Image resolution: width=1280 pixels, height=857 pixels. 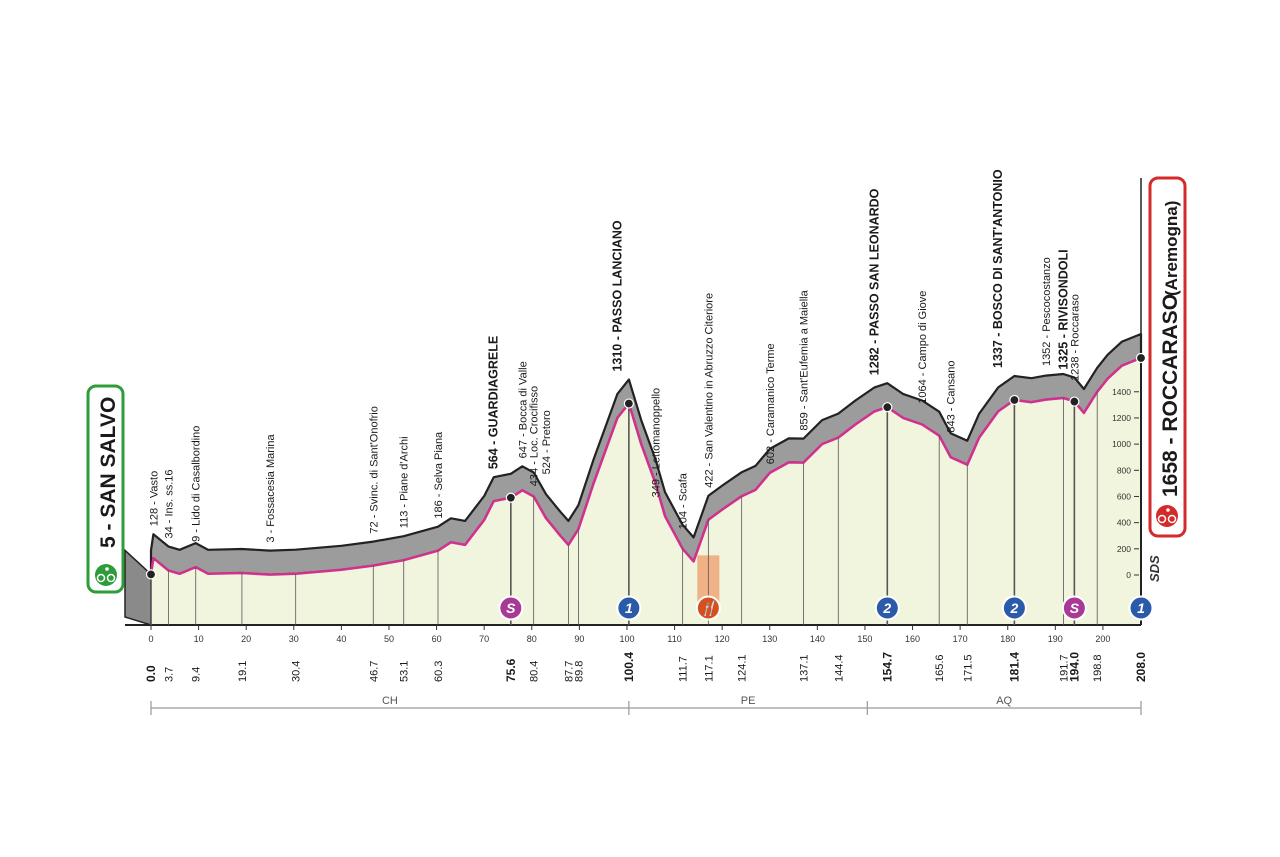 I want to click on place-label: 524 - Pretoro, so click(x=547, y=442).